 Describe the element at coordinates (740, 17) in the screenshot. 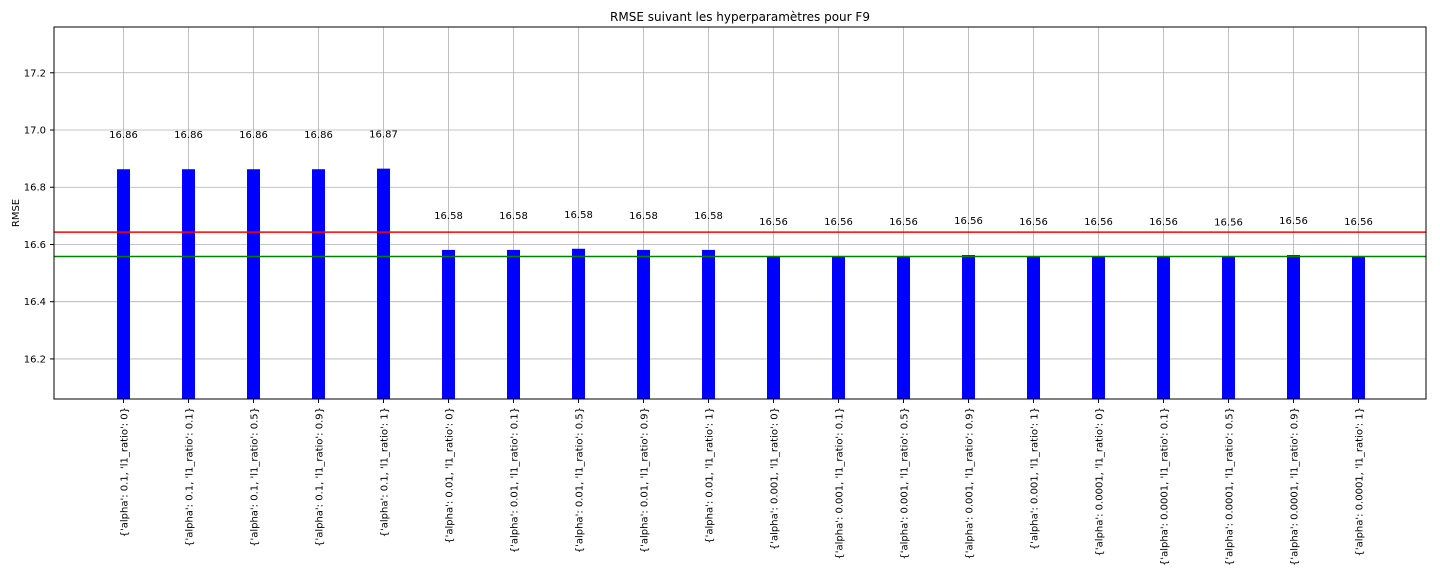

I see `chart-title: RMSE suivant les hyperparamètres pour F9` at that location.